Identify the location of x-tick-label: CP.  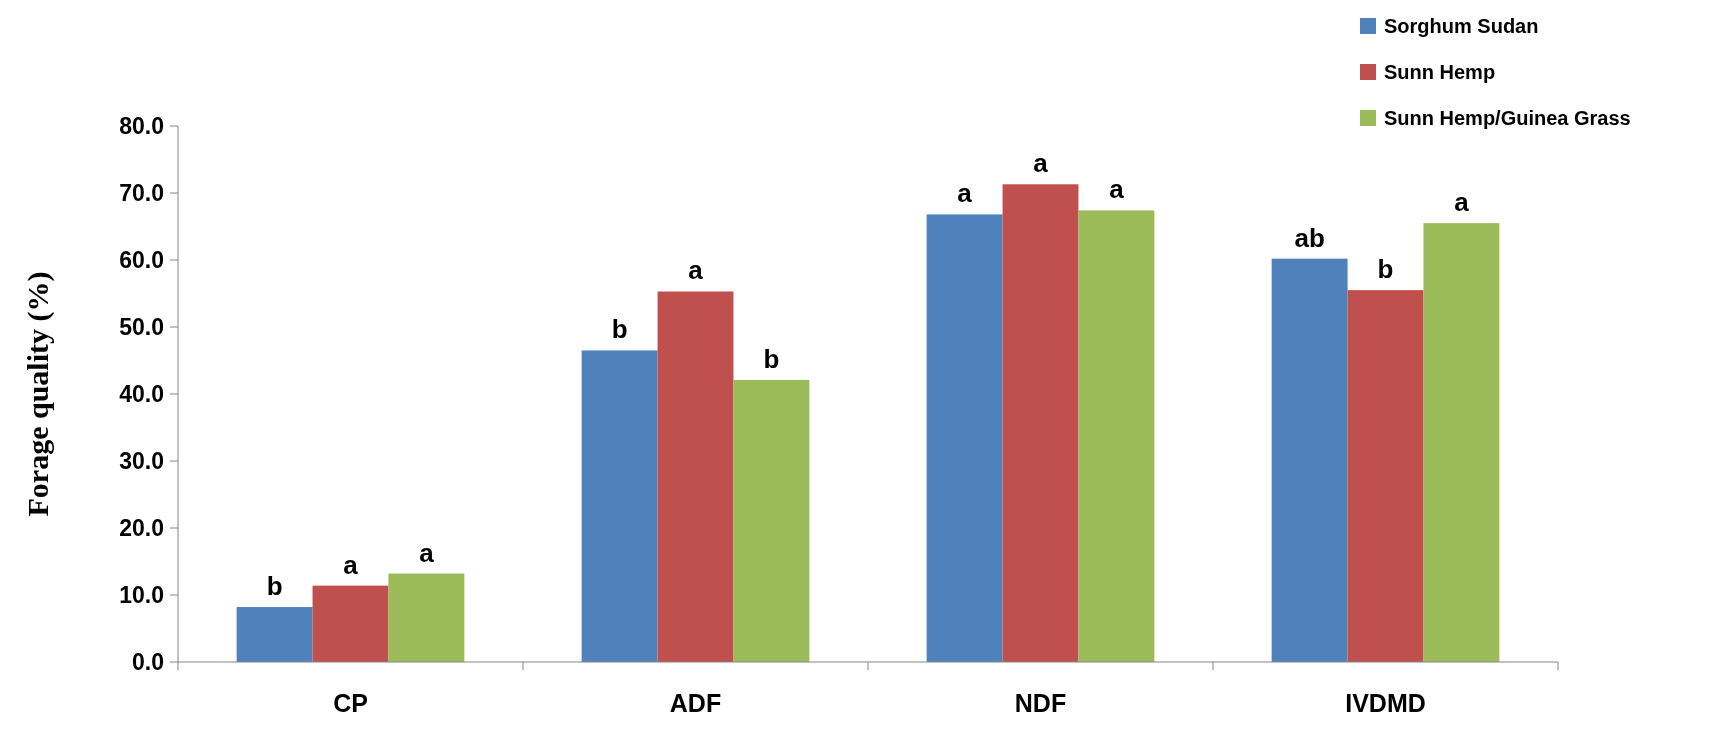
(350, 703).